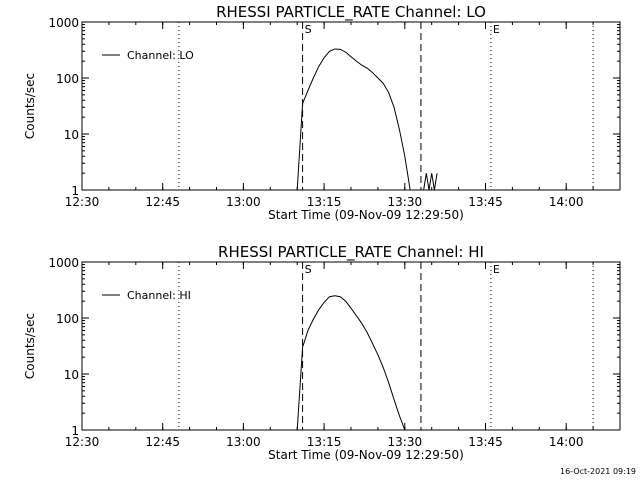  What do you see at coordinates (598, 471) in the screenshot?
I see `footer-timestamp: 16-Oct-2021 09:19` at bounding box center [598, 471].